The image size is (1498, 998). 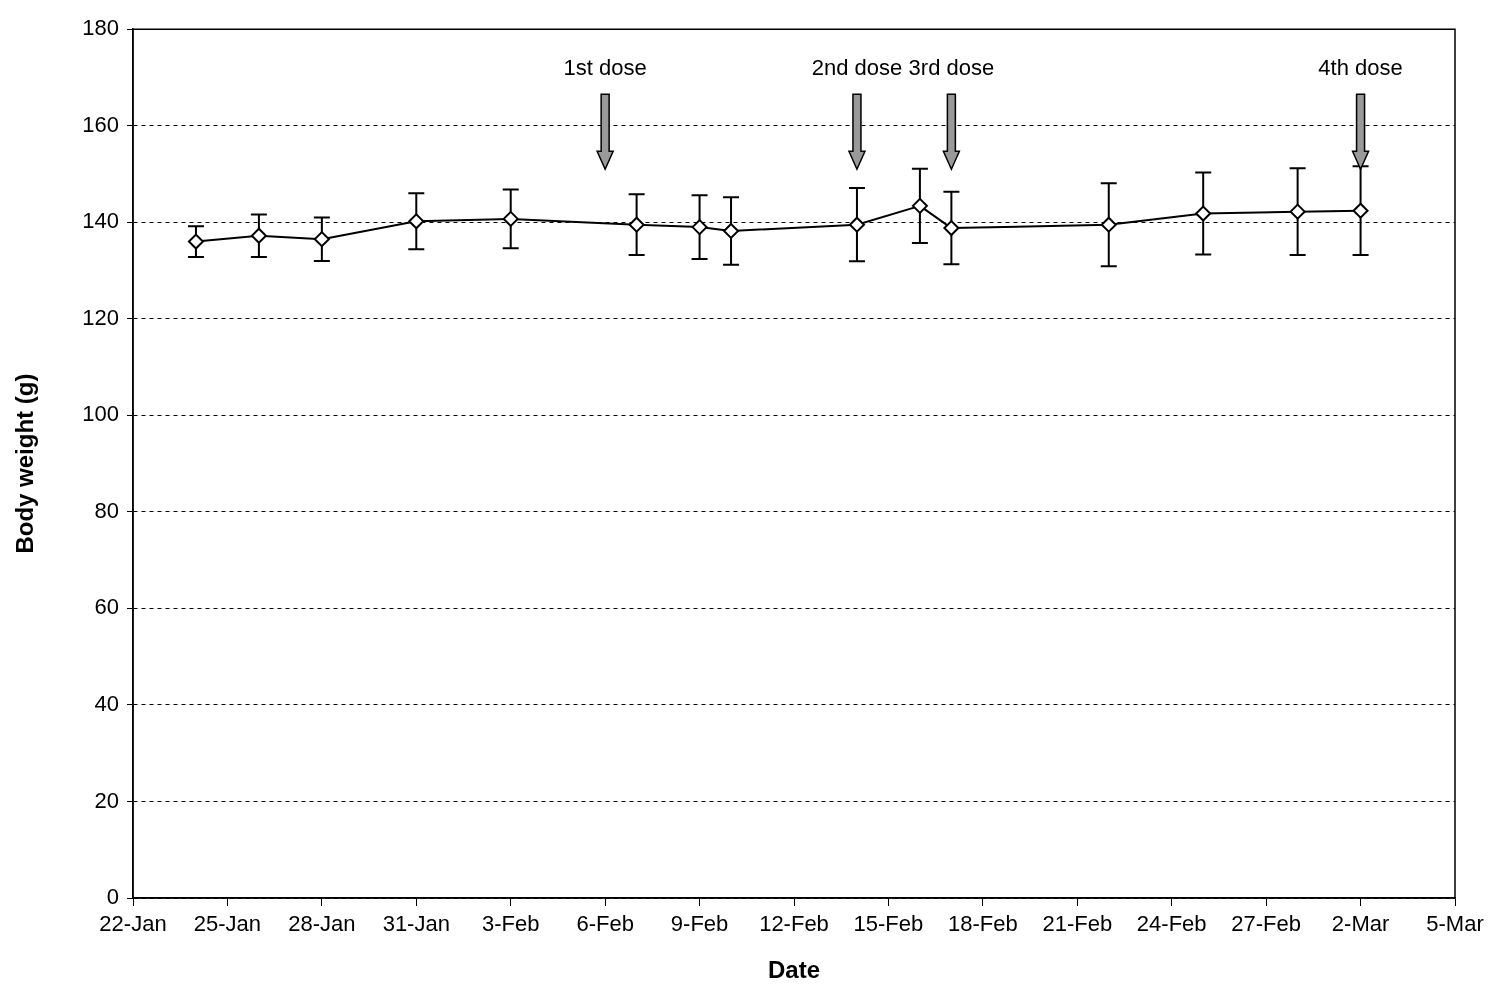 I want to click on x-tick-label: 18-Feb, so click(x=983, y=924).